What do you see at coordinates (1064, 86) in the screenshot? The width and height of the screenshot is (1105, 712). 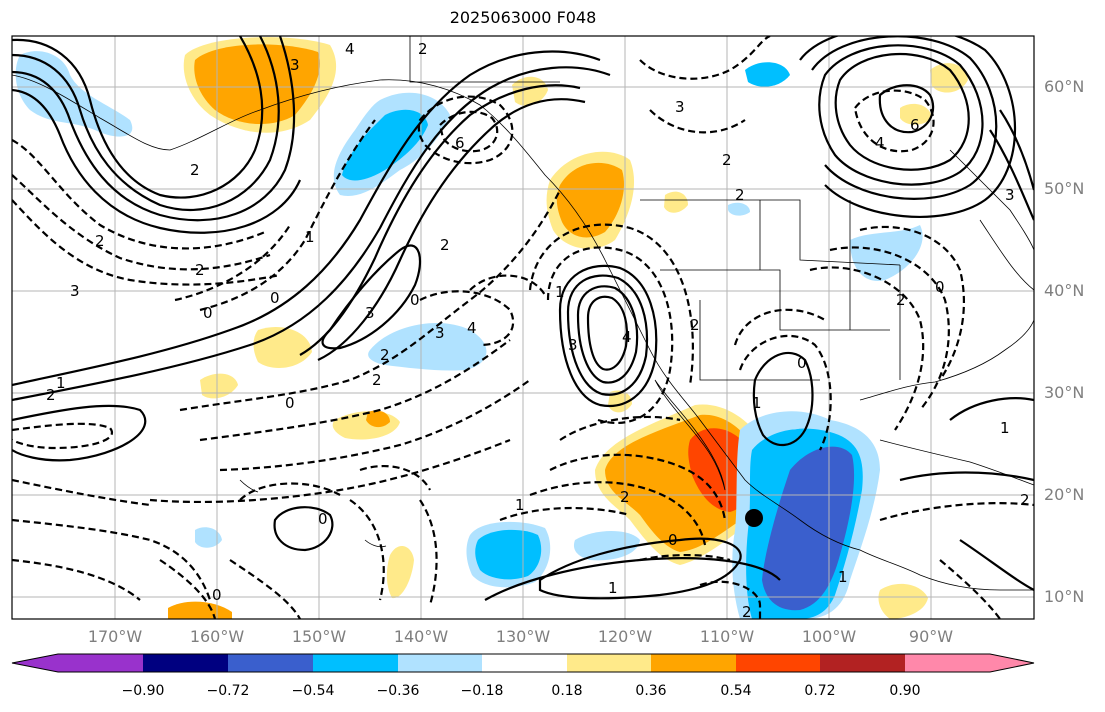 I see `lat-label: 60°N` at bounding box center [1064, 86].